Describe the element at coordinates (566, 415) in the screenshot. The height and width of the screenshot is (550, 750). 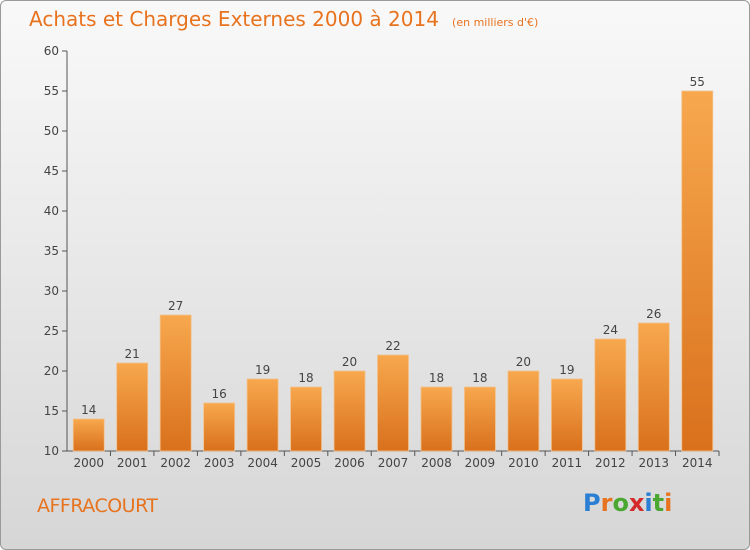
I see `bar-2011` at that location.